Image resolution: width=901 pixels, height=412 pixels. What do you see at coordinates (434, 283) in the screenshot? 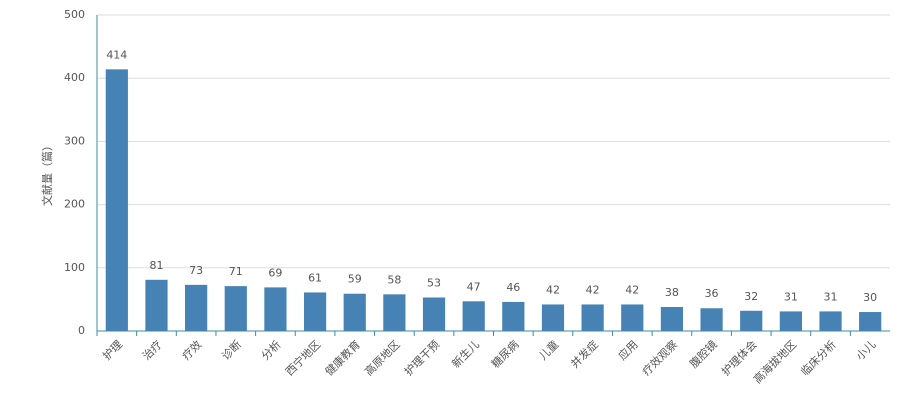
I see `data-label: 53` at bounding box center [434, 283].